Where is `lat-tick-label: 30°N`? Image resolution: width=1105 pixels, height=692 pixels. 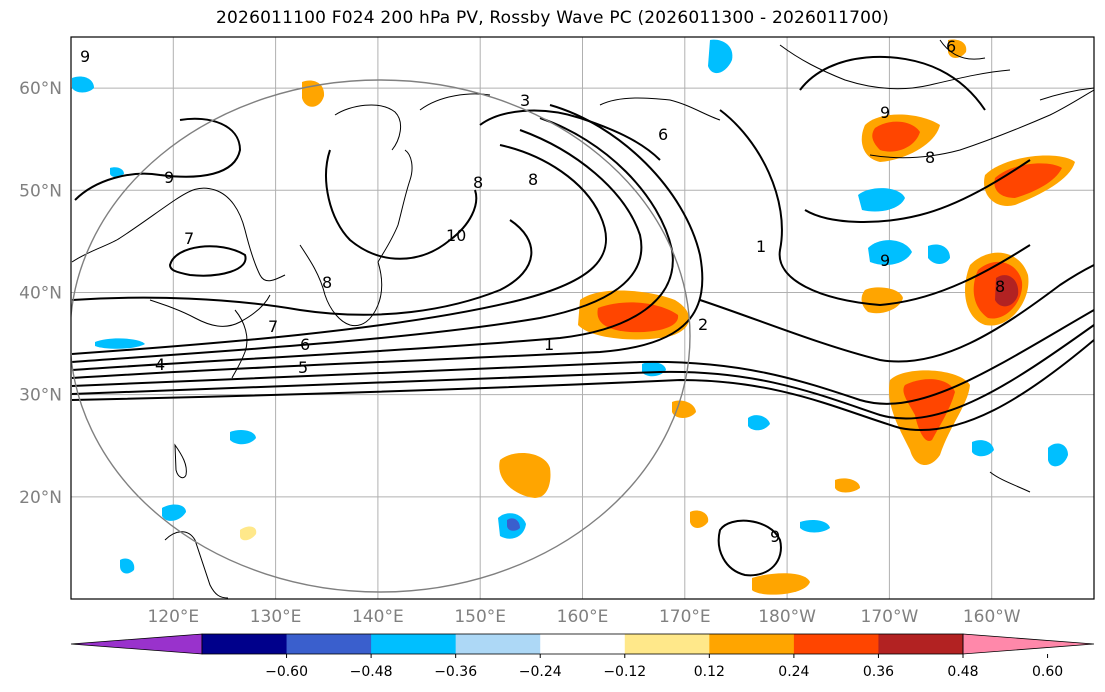
lat-tick-label: 30°N is located at coordinates (40, 396).